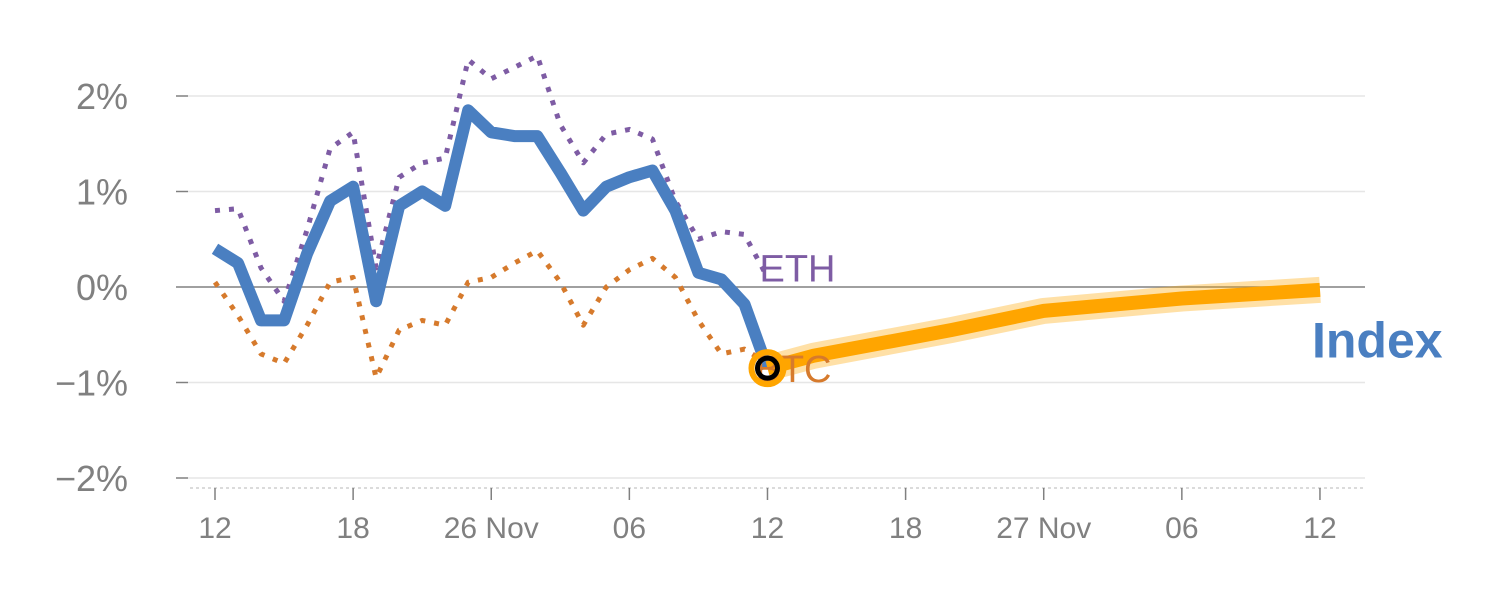 The image size is (1500, 600). Describe the element at coordinates (1043, 528) in the screenshot. I see `x-tick-label: 27 Nov` at that location.